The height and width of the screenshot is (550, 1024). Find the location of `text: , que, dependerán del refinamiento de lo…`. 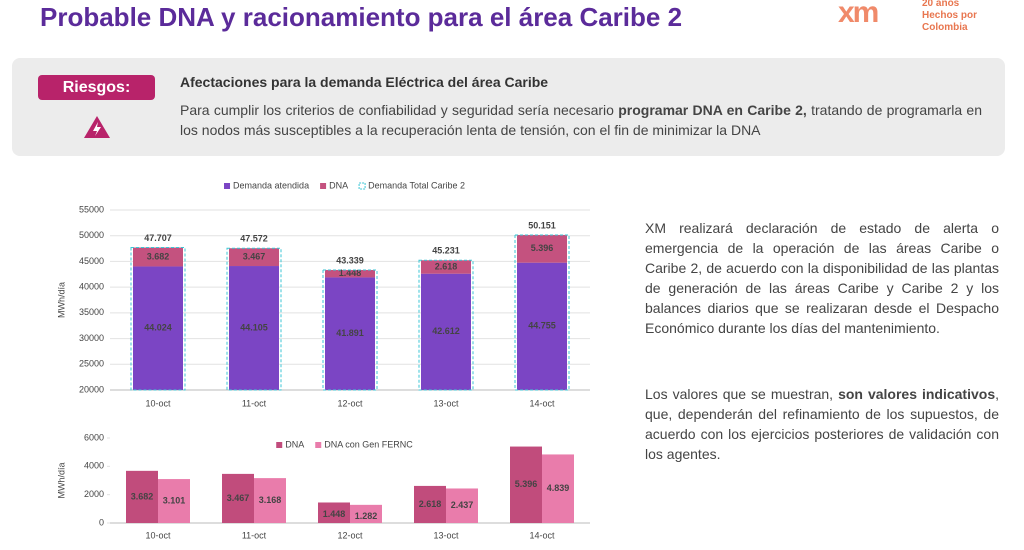

text: , que, dependerán del refinamiento de lo… is located at coordinates (822, 424).